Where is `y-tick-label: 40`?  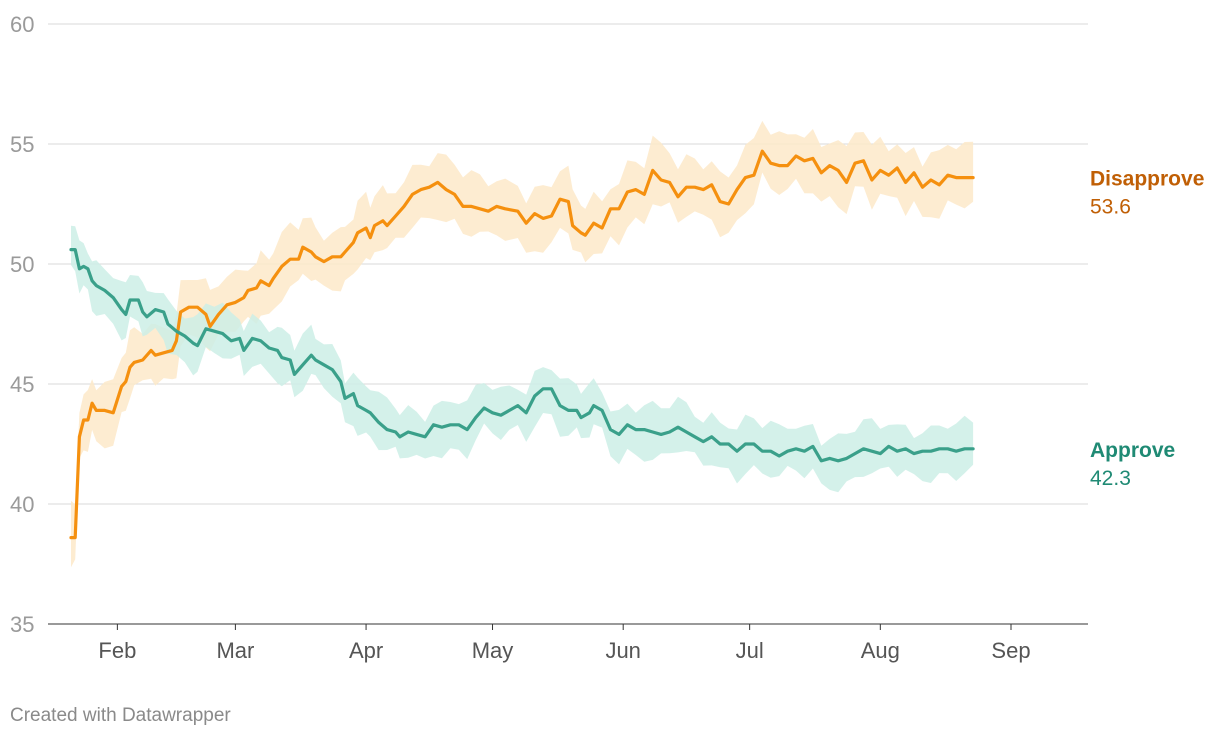 y-tick-label: 40 is located at coordinates (22, 504).